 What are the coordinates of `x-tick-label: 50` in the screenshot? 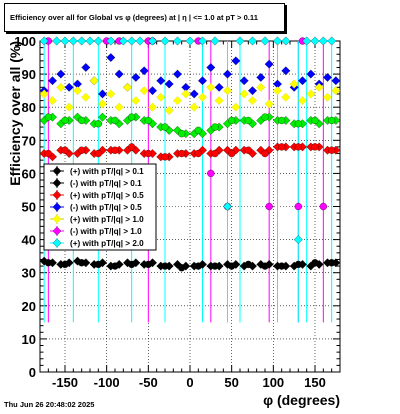 It's located at (231, 382).